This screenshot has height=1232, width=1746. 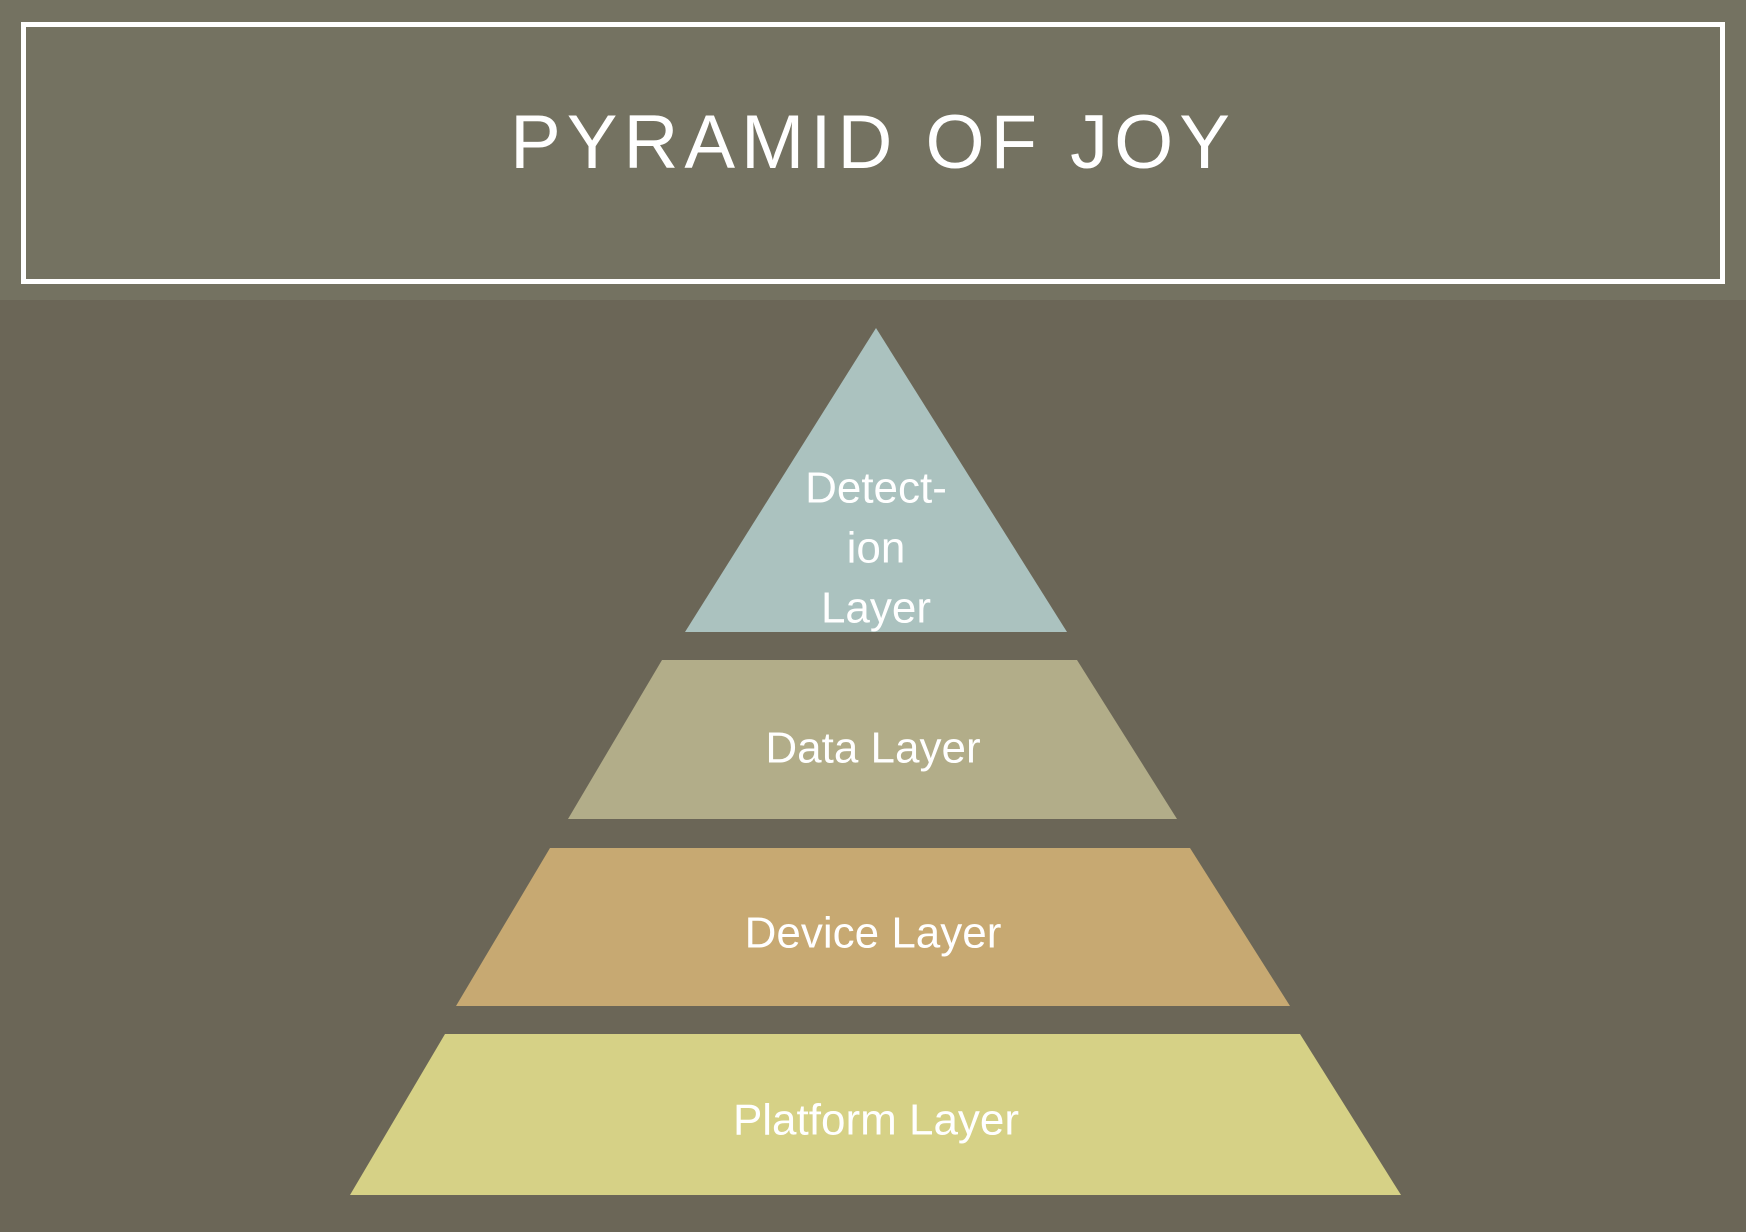 I want to click on pyramid-layer-device-shape, so click(x=873, y=927).